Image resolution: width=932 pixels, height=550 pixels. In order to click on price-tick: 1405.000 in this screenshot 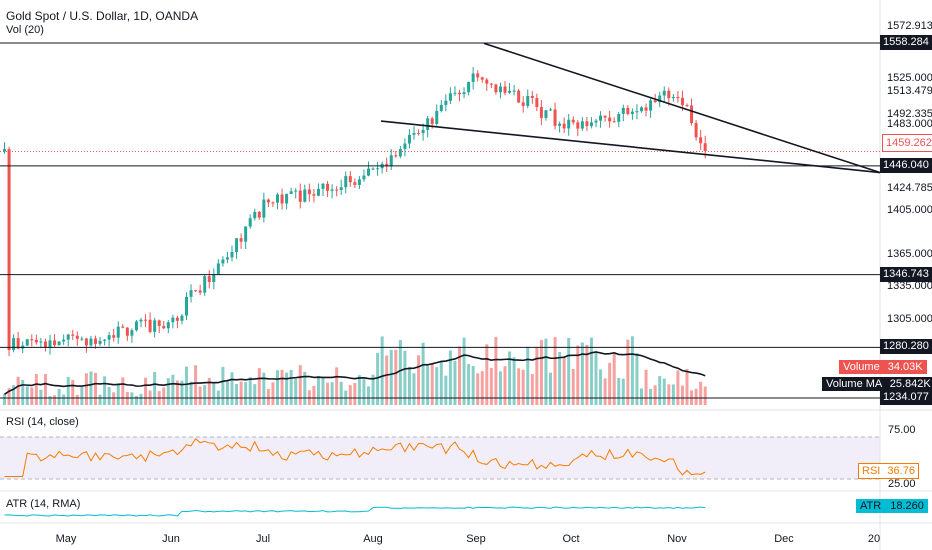, I will do `click(909, 209)`.